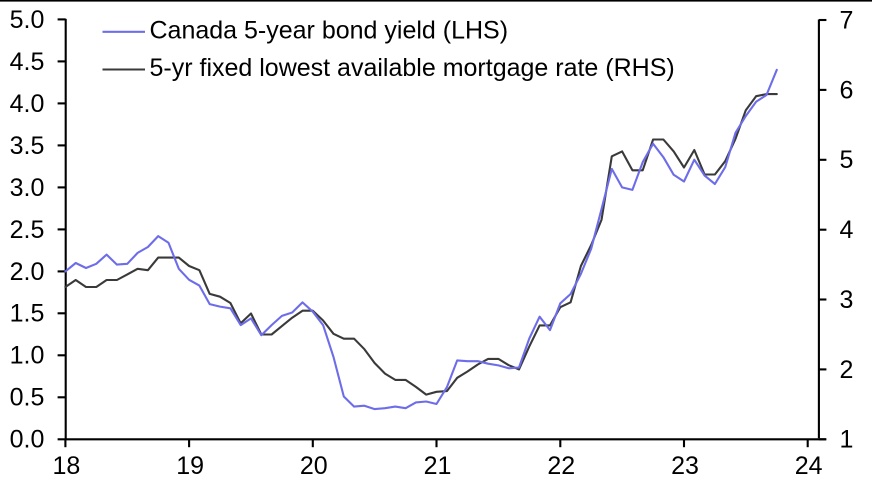  I want to click on svg-text: 0.0, so click(27, 440).